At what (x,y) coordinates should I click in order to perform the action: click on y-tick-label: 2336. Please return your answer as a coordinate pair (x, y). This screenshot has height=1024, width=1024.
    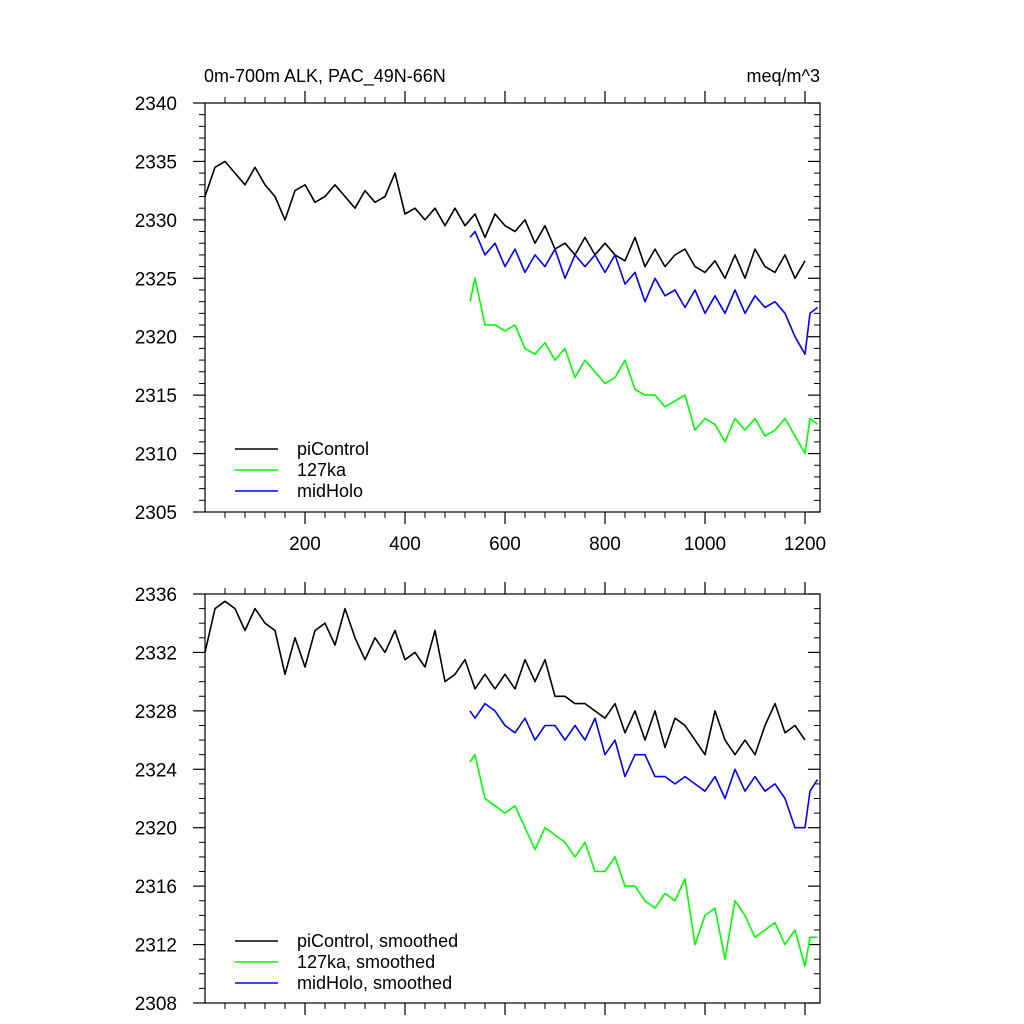
    Looking at the image, I should click on (156, 595).